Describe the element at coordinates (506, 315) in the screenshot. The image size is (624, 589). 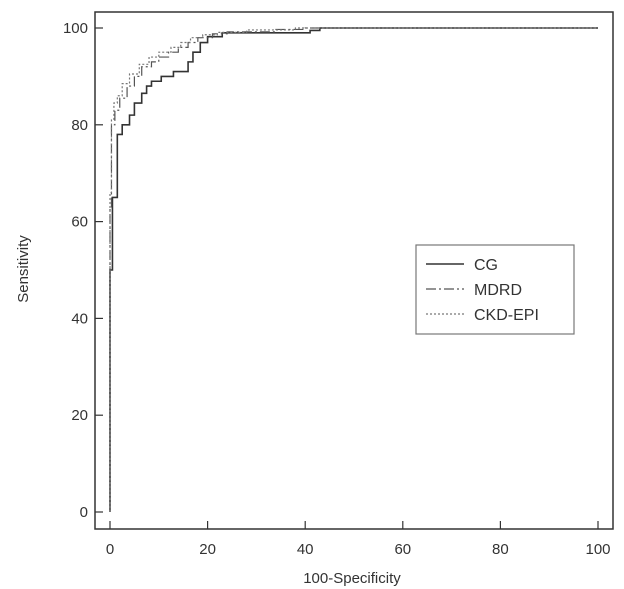
I see `legend-label-ckd-epi: CKD-EPI` at that location.